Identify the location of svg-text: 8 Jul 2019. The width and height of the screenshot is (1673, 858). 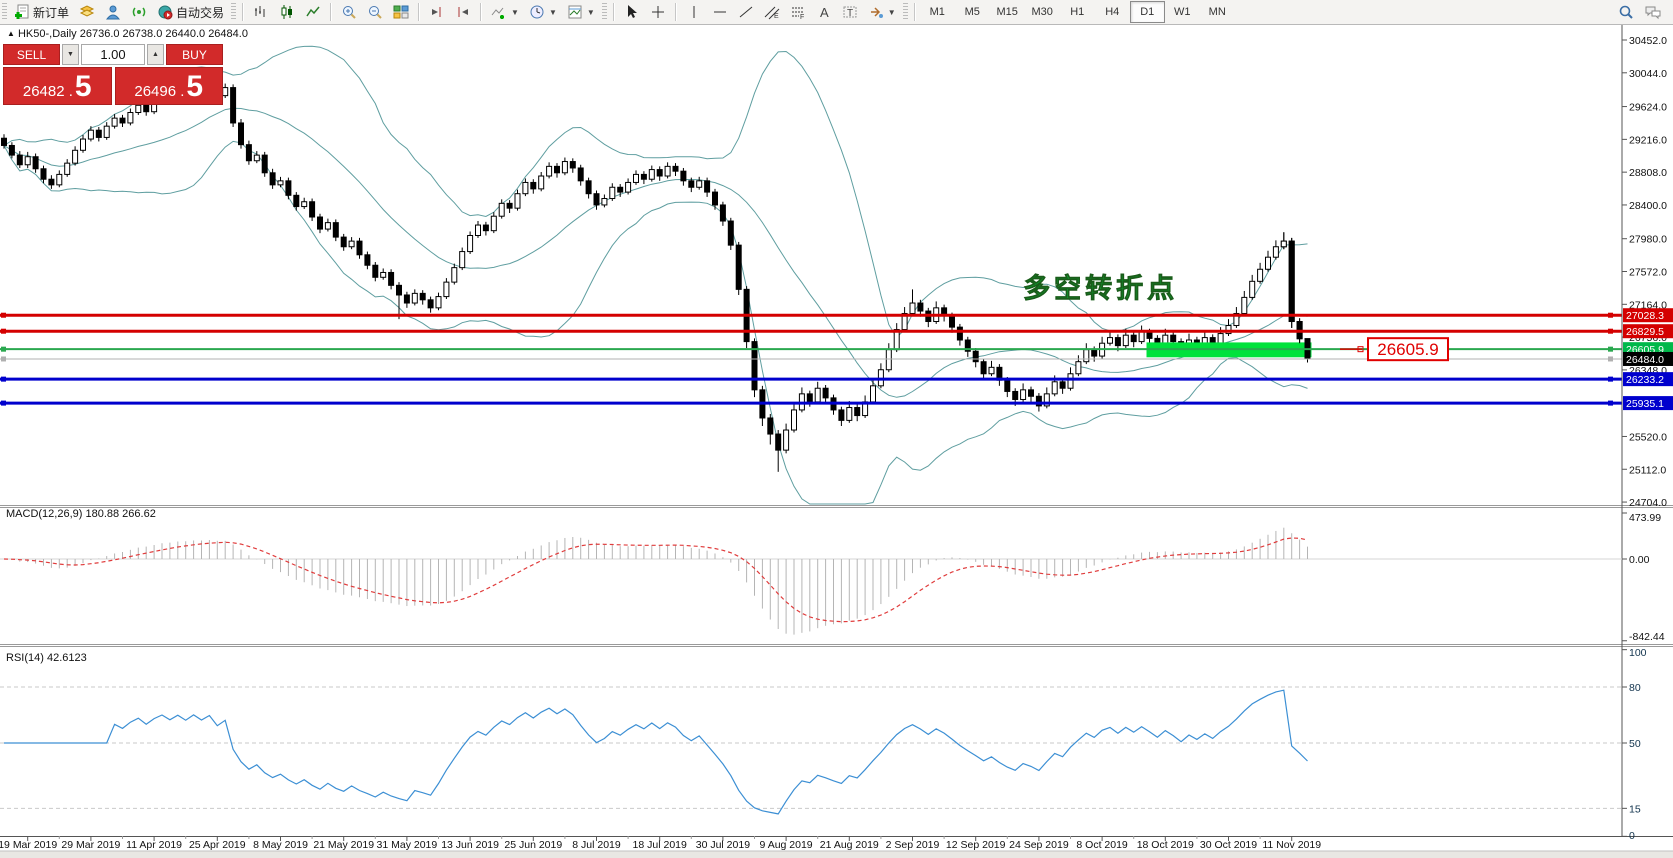
(596, 845).